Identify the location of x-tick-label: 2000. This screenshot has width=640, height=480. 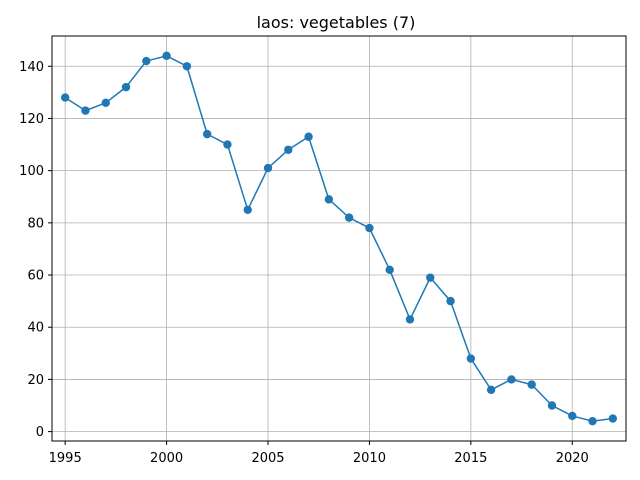
(166, 458).